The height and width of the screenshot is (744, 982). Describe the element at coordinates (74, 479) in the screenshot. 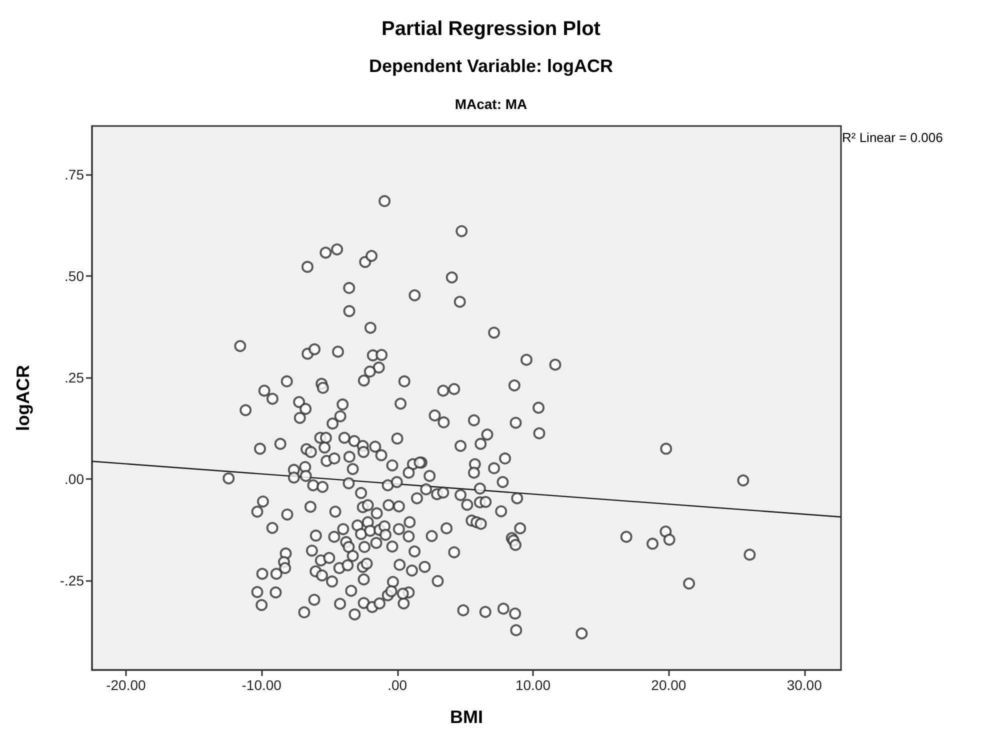

I see `y-tick-label: .00` at that location.